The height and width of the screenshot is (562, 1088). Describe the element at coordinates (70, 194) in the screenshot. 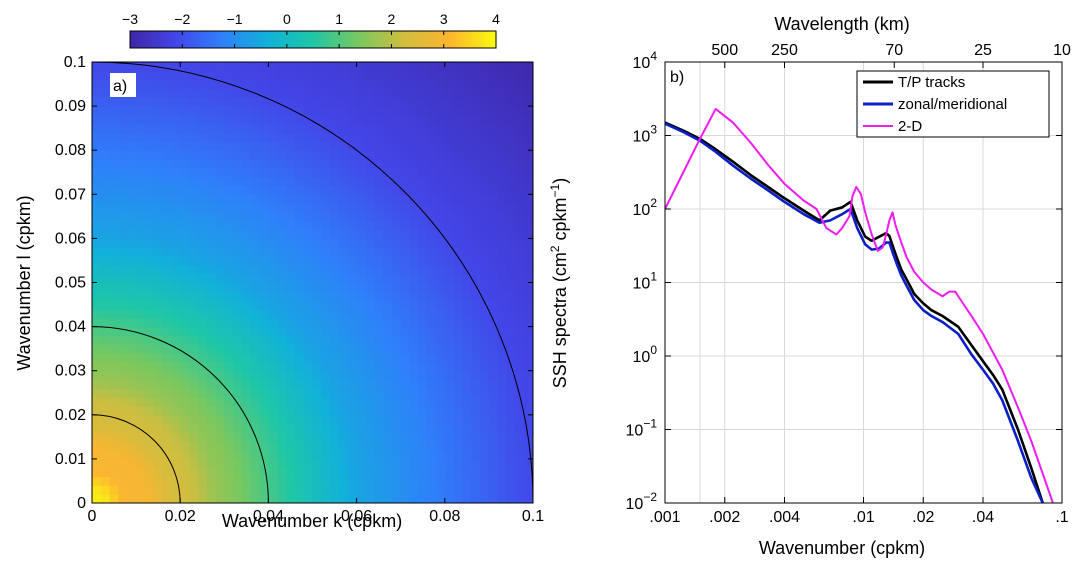

I see `y-tick-label: 0.07` at that location.